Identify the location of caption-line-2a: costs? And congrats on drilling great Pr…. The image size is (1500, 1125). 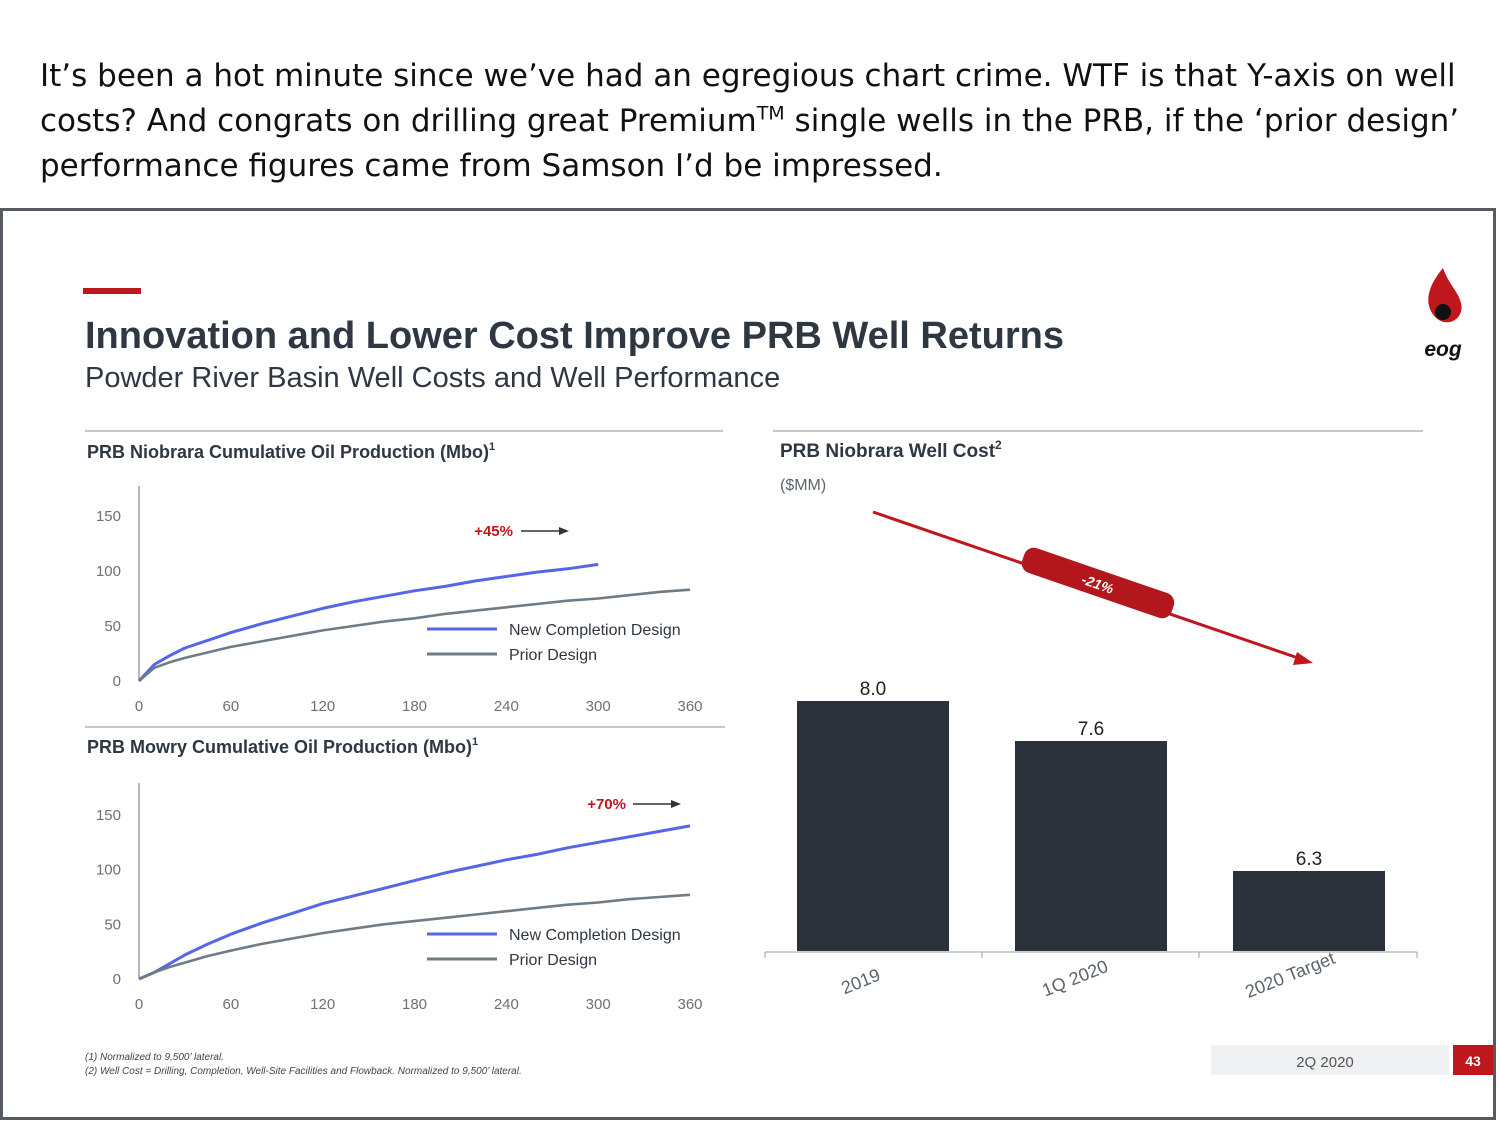
(398, 121).